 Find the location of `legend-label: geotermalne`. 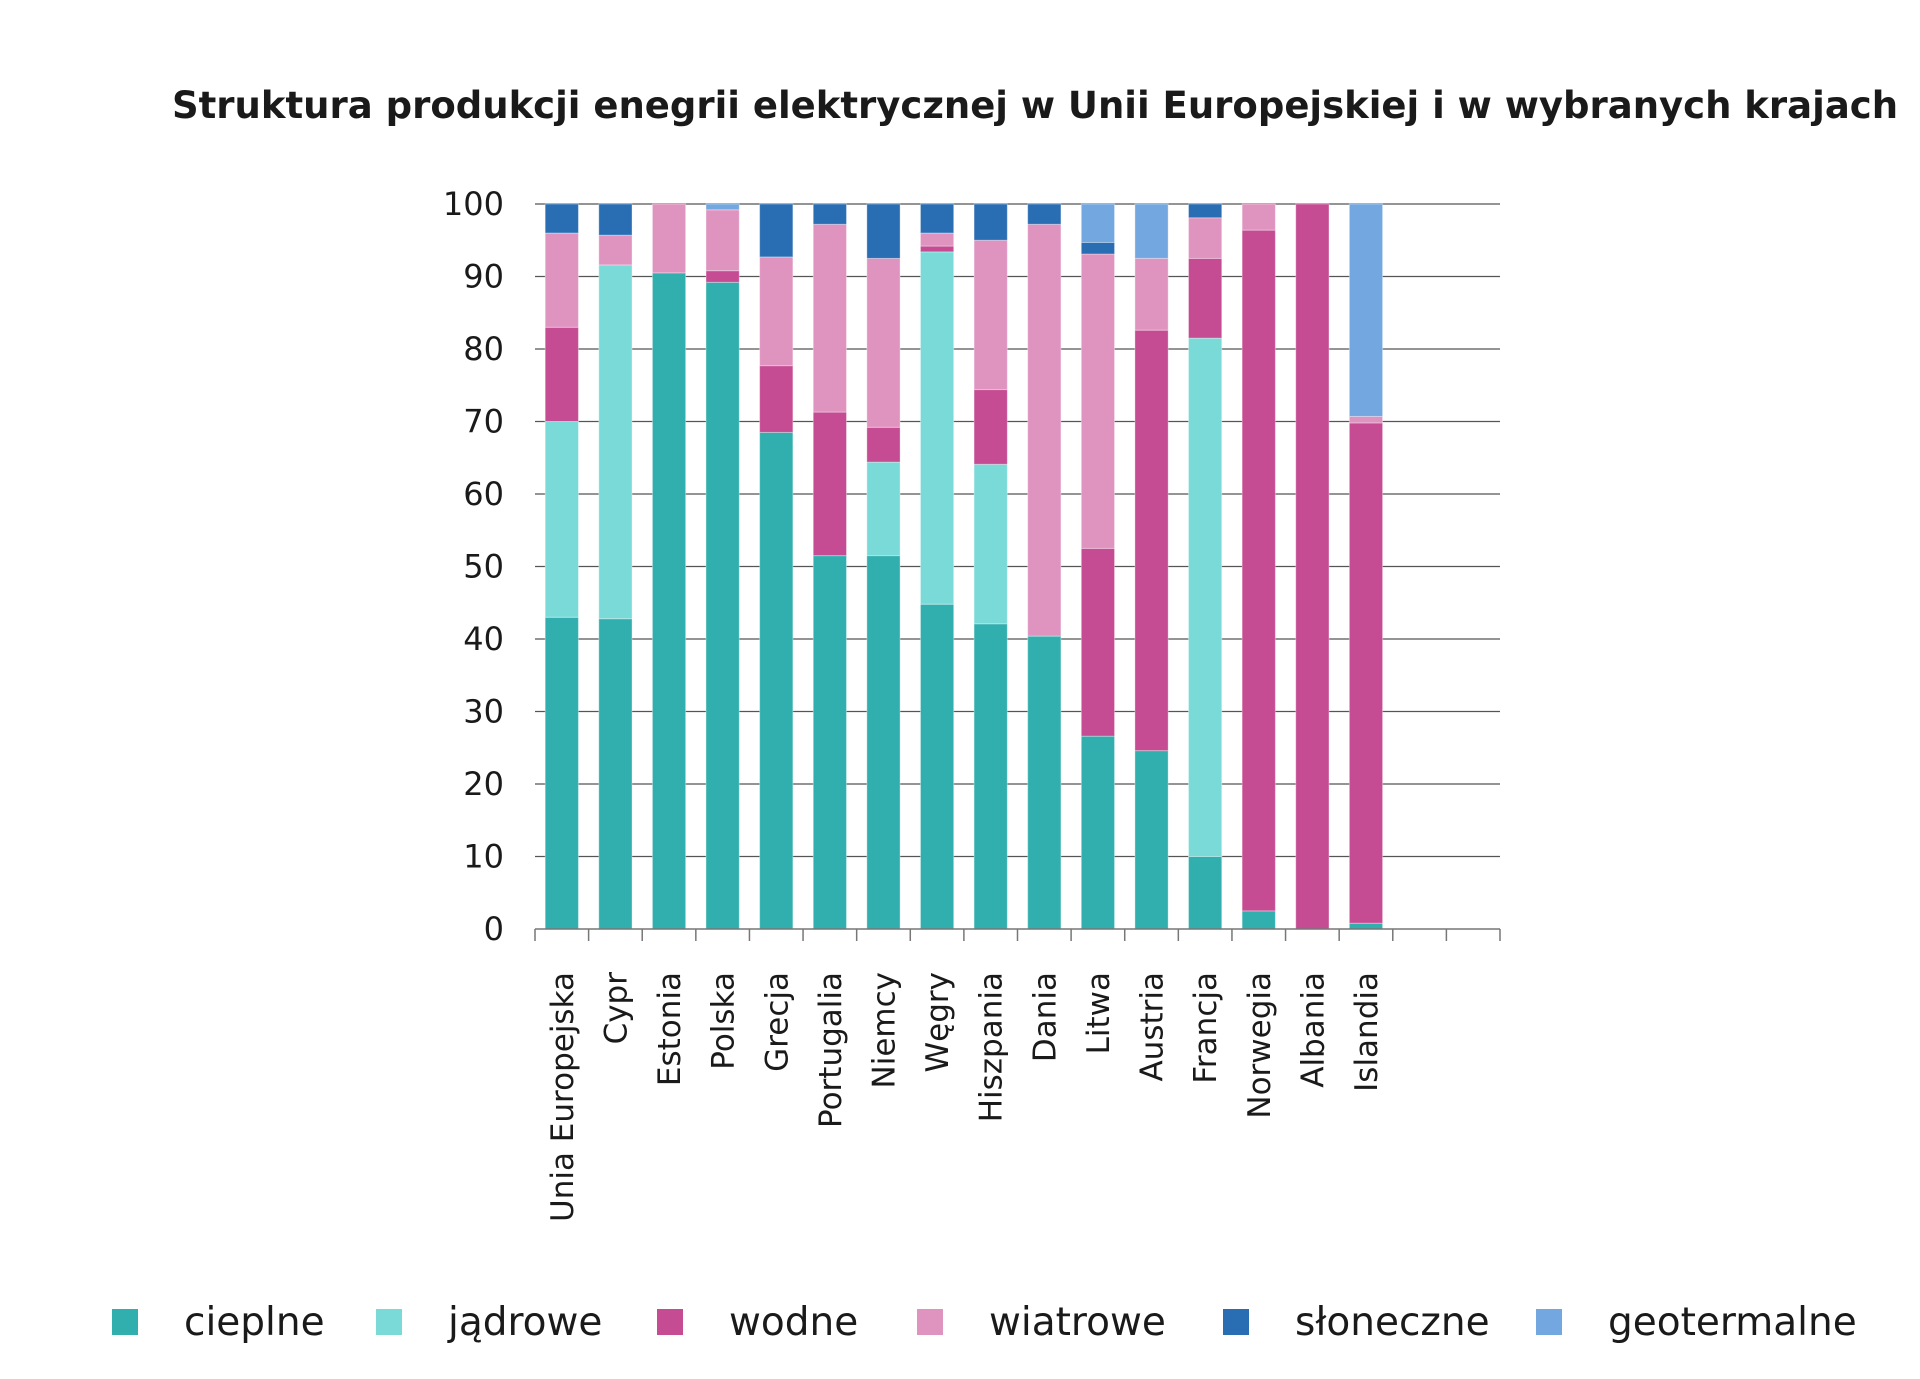

legend-label: geotermalne is located at coordinates (1732, 1322).